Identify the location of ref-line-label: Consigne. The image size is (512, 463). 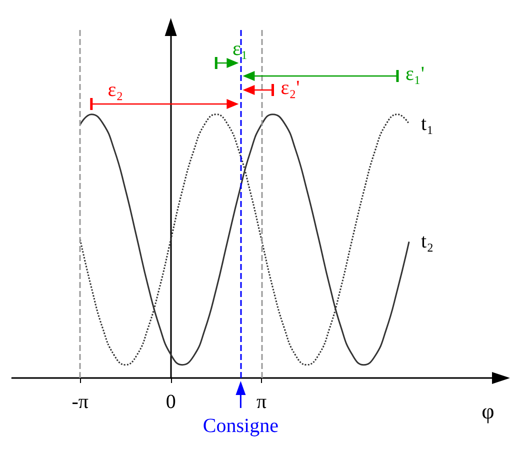
(240, 426).